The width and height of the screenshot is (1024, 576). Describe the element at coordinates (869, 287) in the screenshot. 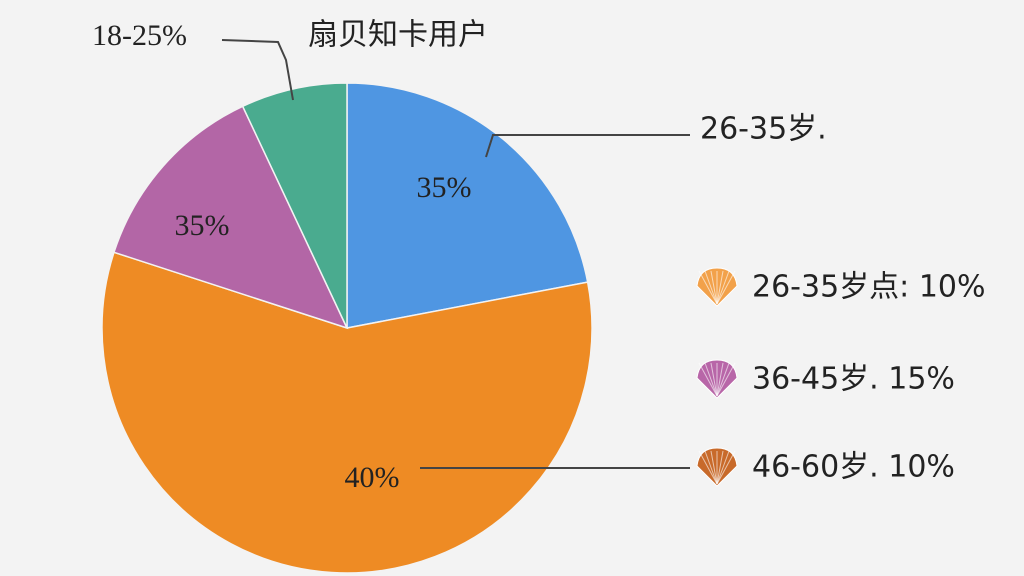

I see `legend-label: 26-35岁点: 10%` at that location.